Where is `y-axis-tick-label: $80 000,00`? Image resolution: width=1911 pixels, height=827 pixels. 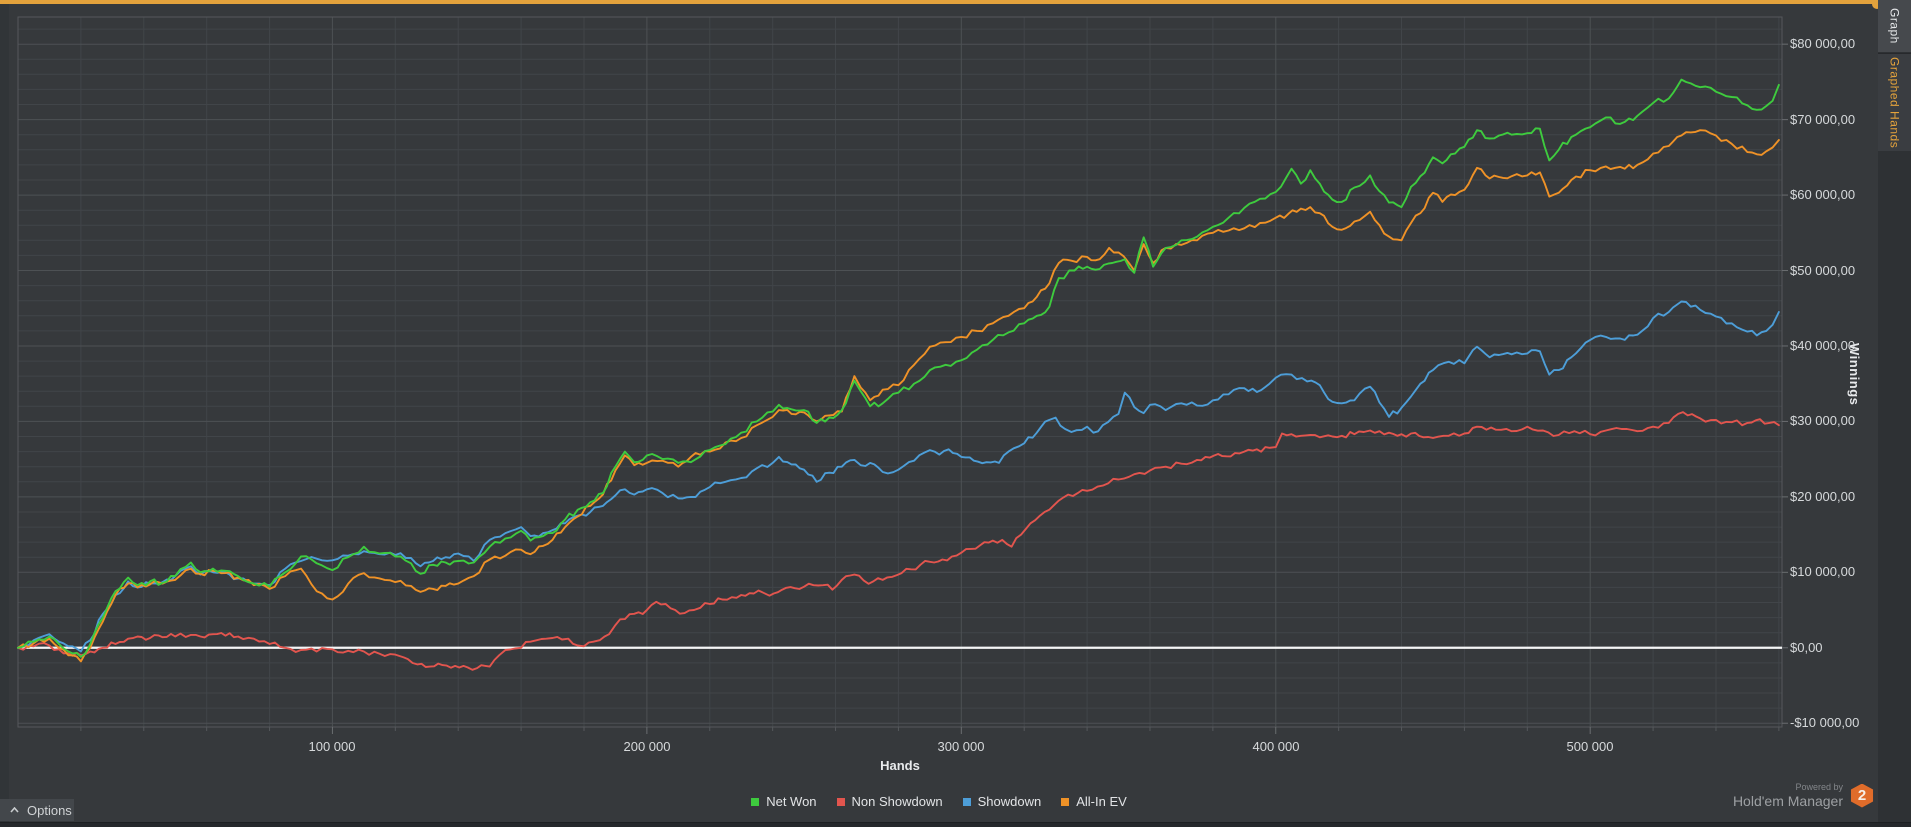 y-axis-tick-label: $80 000,00 is located at coordinates (1823, 43).